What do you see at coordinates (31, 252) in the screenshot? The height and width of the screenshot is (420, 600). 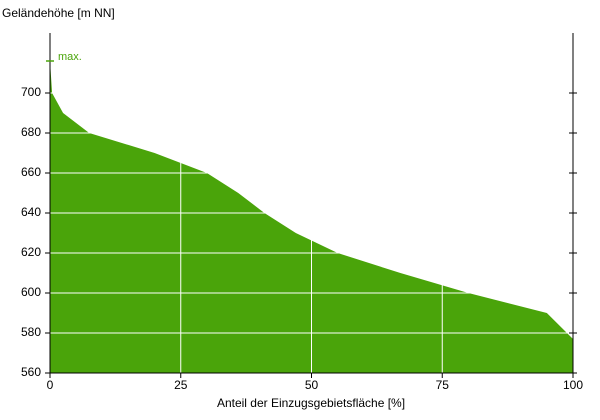 I see `y-tick-label: 620` at bounding box center [31, 252].